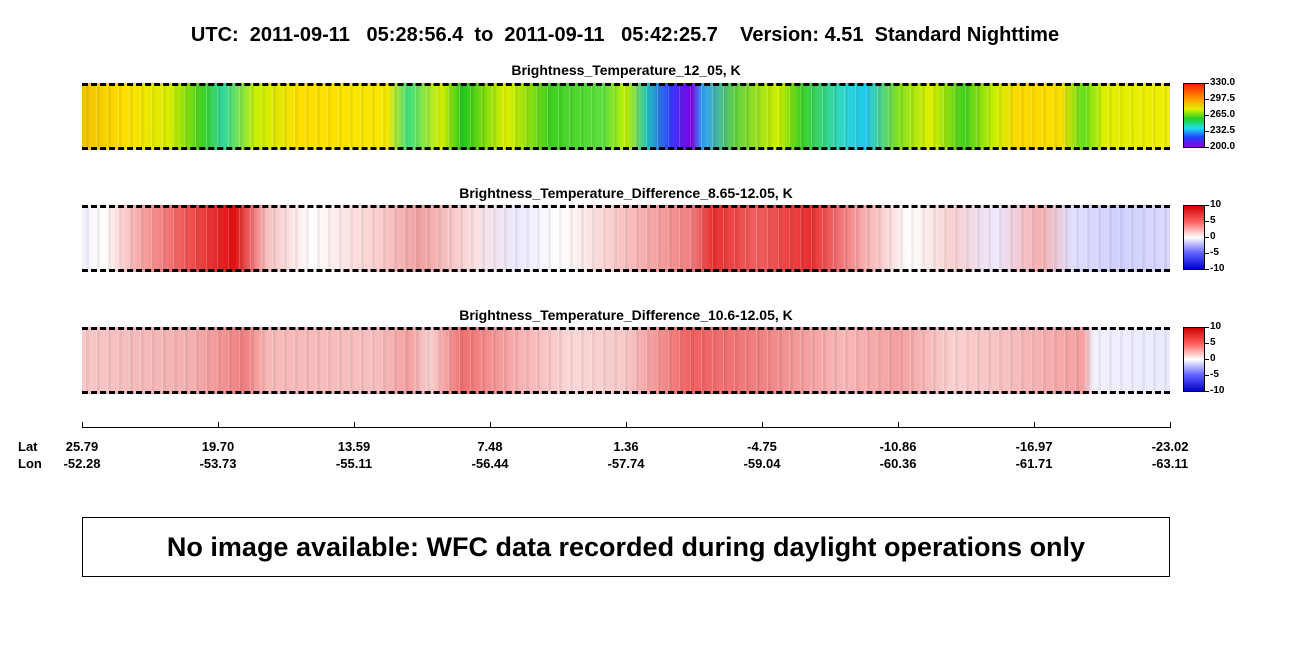 The width and height of the screenshot is (1300, 667). What do you see at coordinates (762, 463) in the screenshot?
I see `lon-value: -59.04` at bounding box center [762, 463].